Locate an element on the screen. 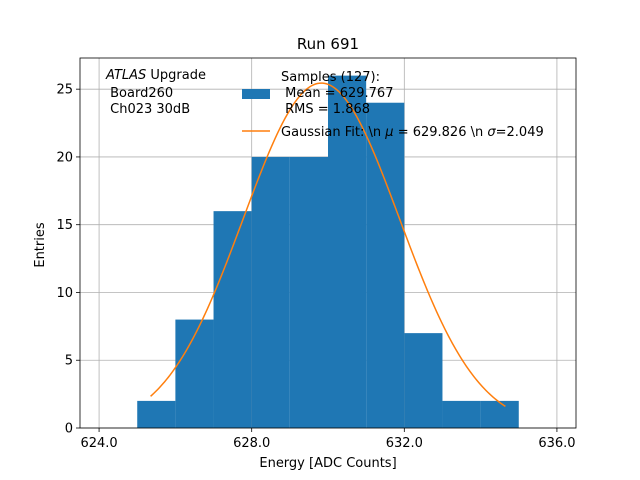  x-tick-label: 632.0 is located at coordinates (404, 443).